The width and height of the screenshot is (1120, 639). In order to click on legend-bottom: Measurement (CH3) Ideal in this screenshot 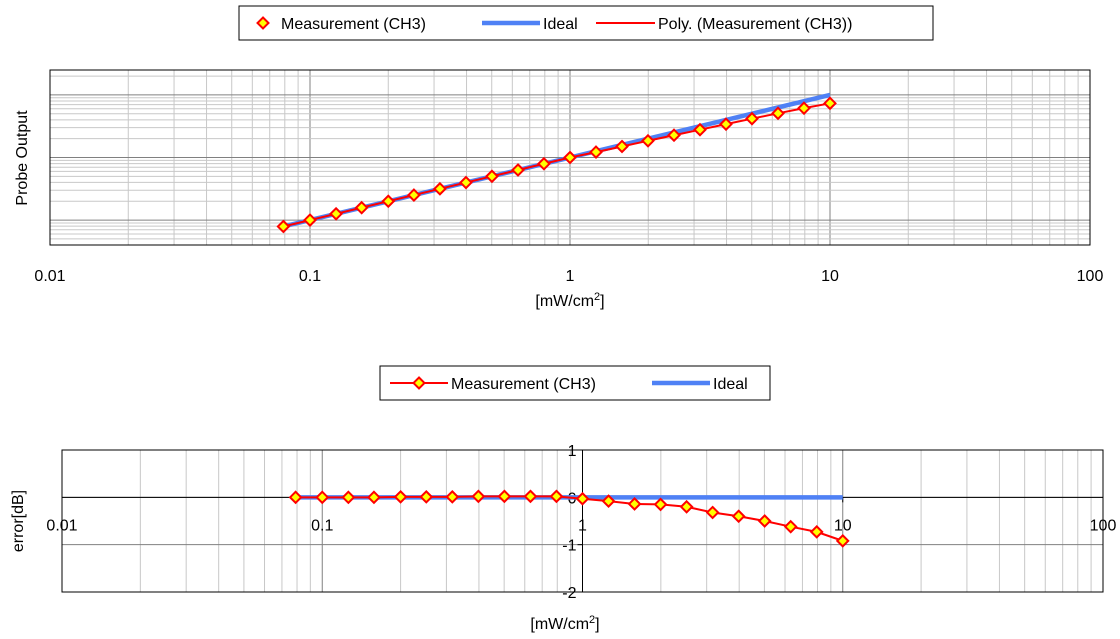, I will do `click(575, 383)`.